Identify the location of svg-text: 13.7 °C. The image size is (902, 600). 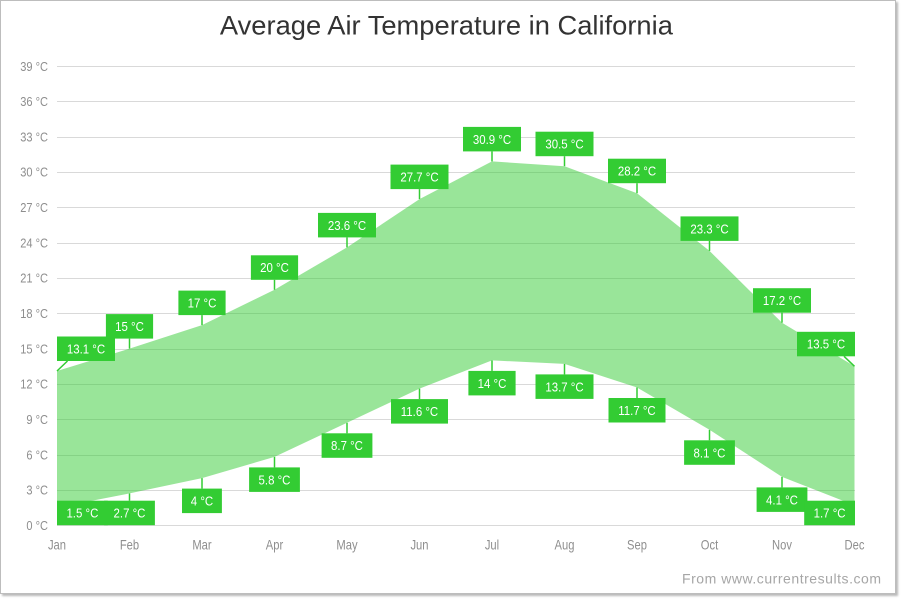
(564, 386).